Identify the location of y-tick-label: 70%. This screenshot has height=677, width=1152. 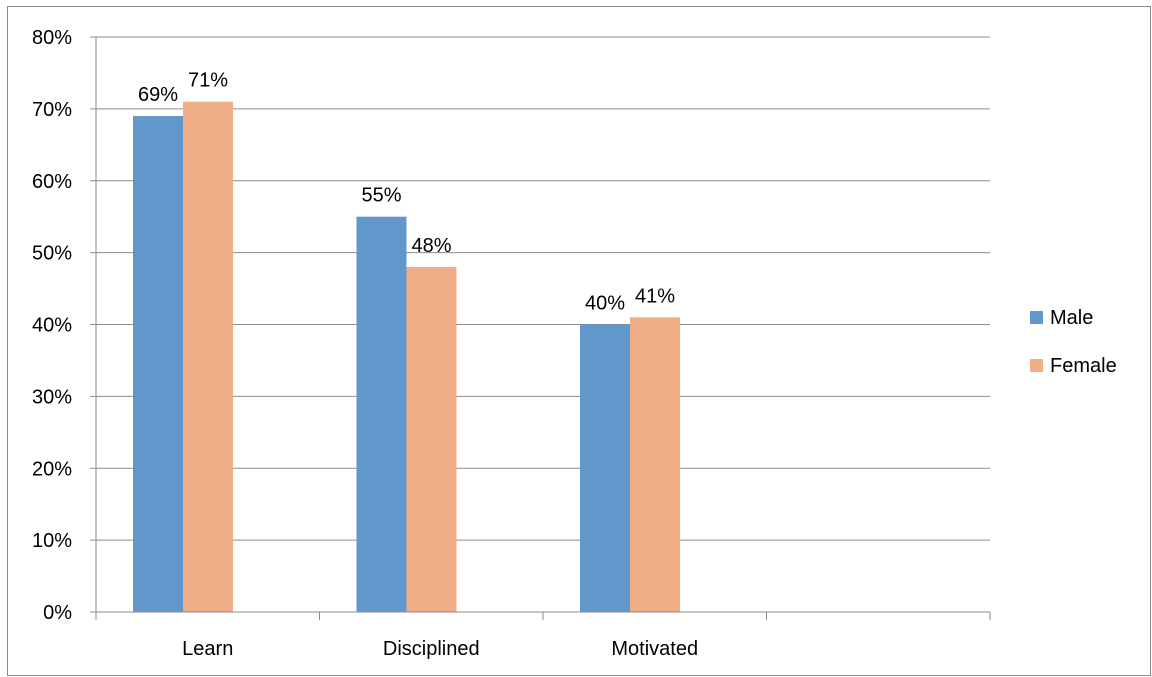
(52, 110).